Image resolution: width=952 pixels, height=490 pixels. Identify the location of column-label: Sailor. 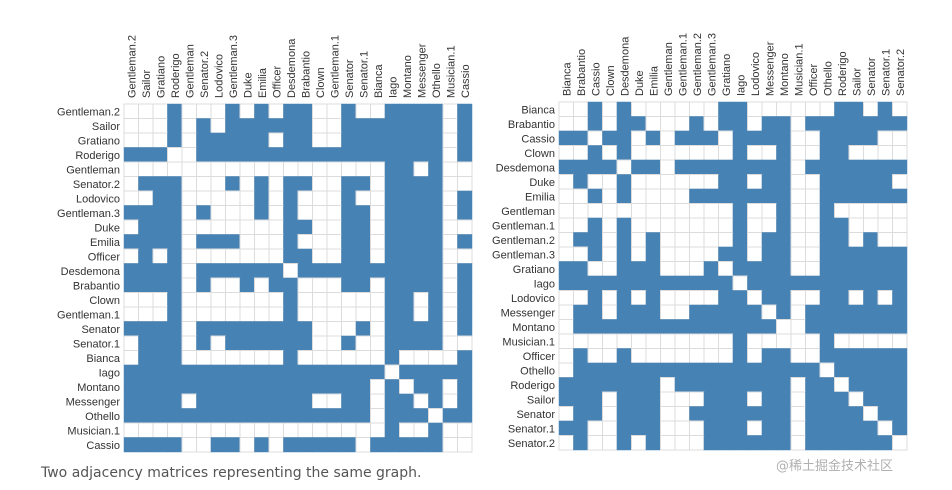
(857, 82).